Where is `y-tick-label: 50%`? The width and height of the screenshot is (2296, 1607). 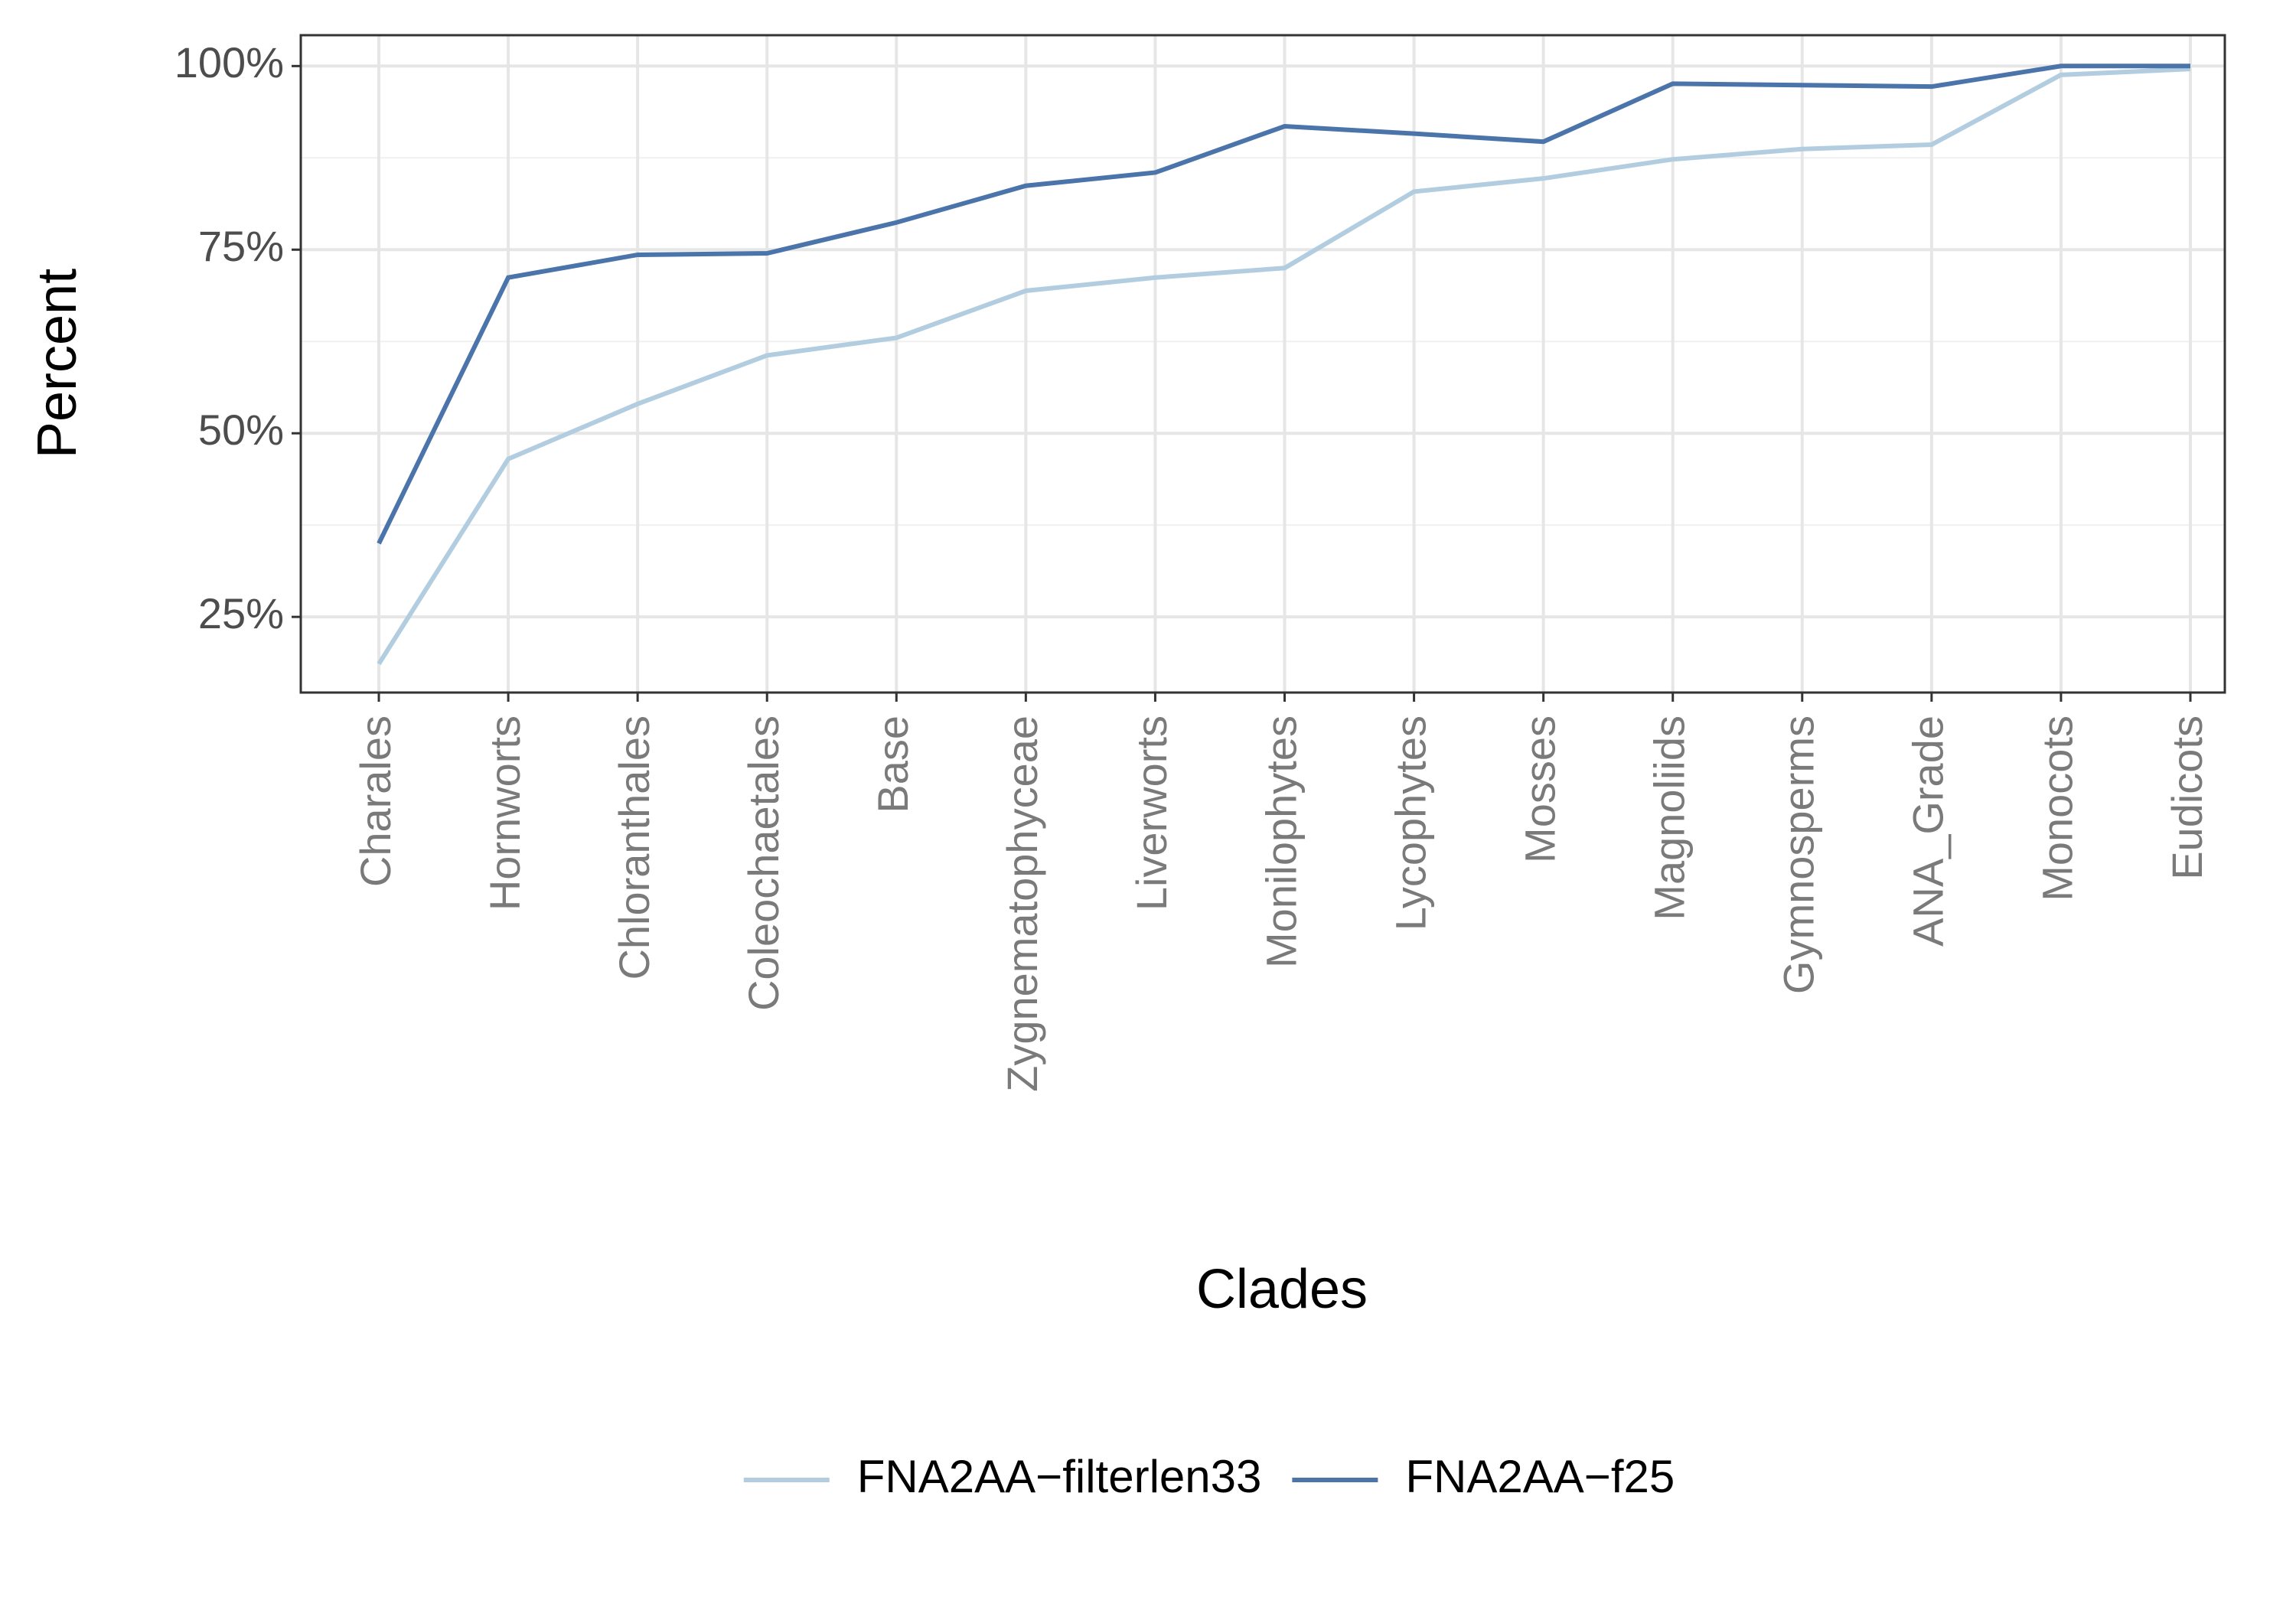 y-tick-label: 50% is located at coordinates (241, 430).